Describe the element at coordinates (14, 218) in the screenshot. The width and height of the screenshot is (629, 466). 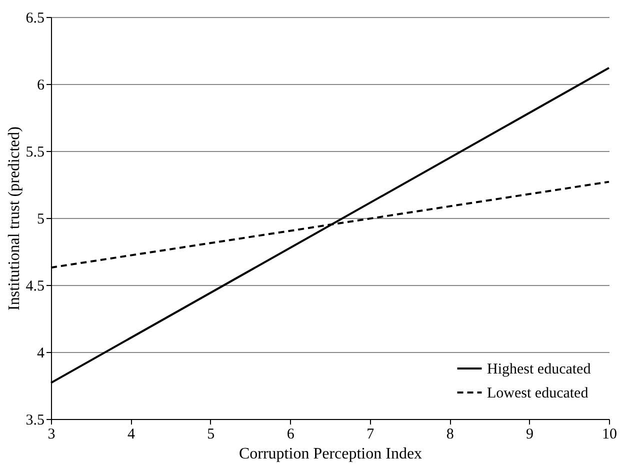
I see `y-axis-title: Institutional trust (predicted)` at that location.